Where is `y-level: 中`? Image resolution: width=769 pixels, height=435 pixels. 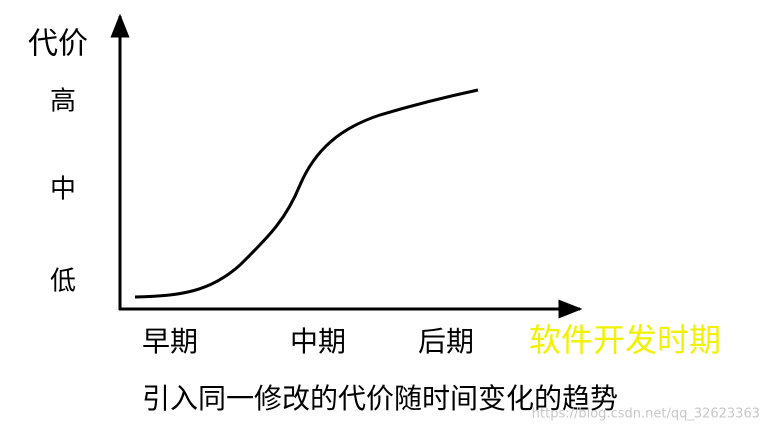 y-level: 中 is located at coordinates (63, 190).